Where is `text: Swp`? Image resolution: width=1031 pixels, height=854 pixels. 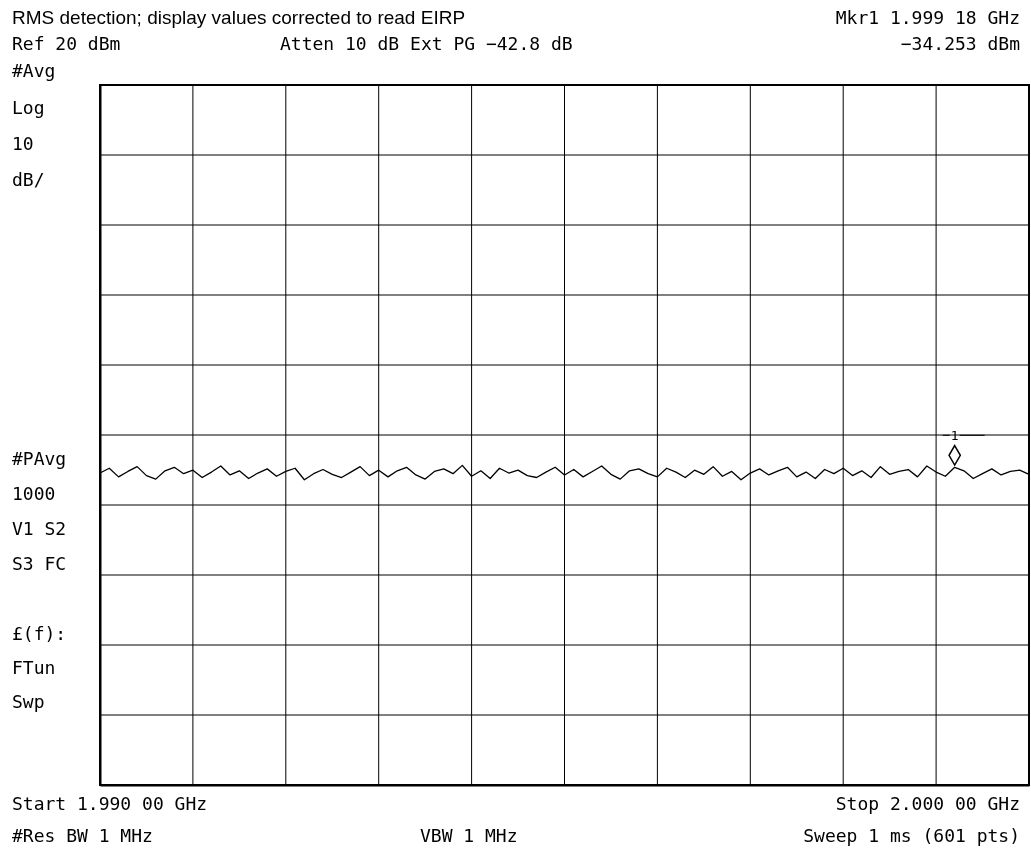
text: Swp is located at coordinates (28, 701).